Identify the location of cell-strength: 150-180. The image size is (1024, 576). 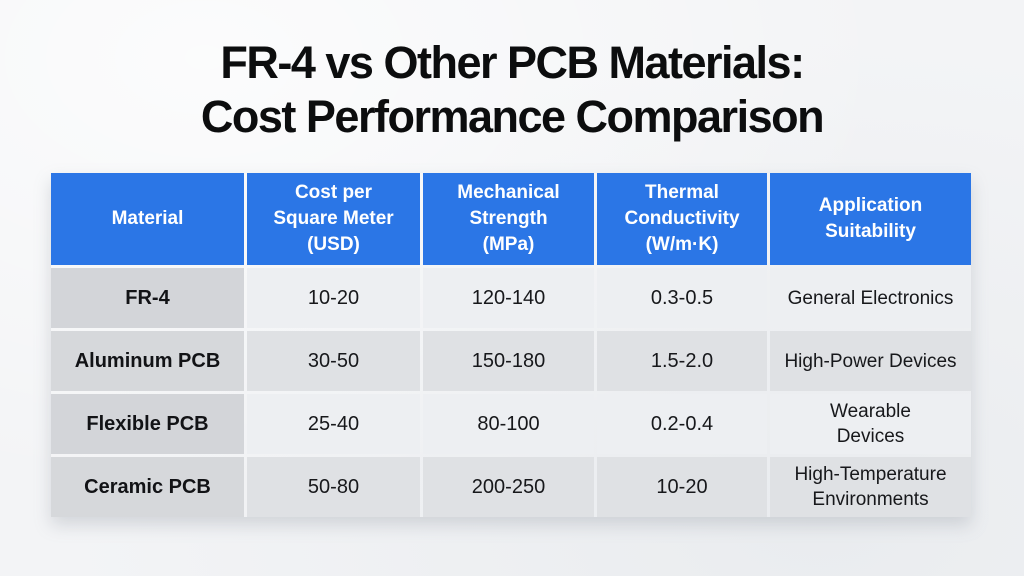
(508, 361).